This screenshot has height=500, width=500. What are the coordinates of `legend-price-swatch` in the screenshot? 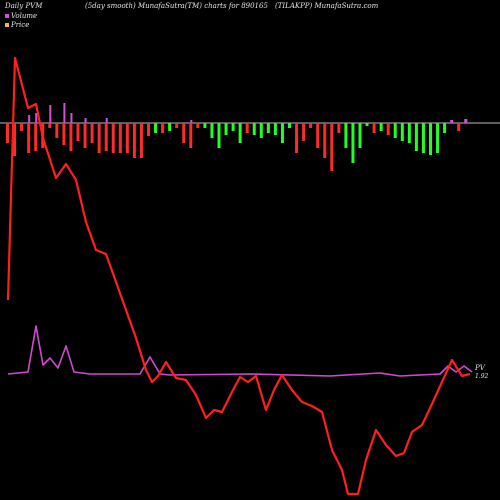 It's located at (7, 25).